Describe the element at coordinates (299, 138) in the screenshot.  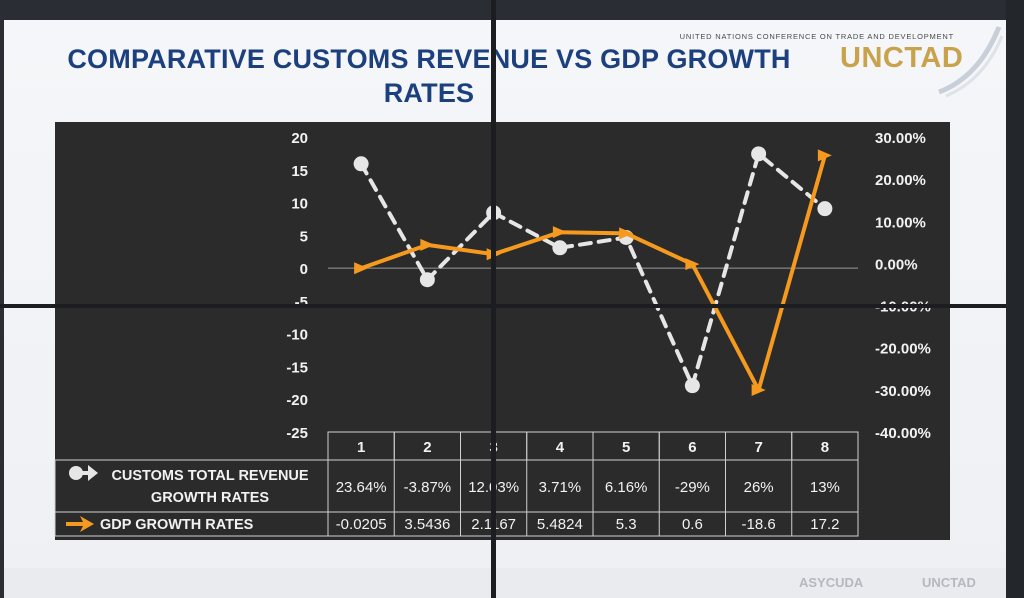
I see `left-tick-label: 20` at that location.